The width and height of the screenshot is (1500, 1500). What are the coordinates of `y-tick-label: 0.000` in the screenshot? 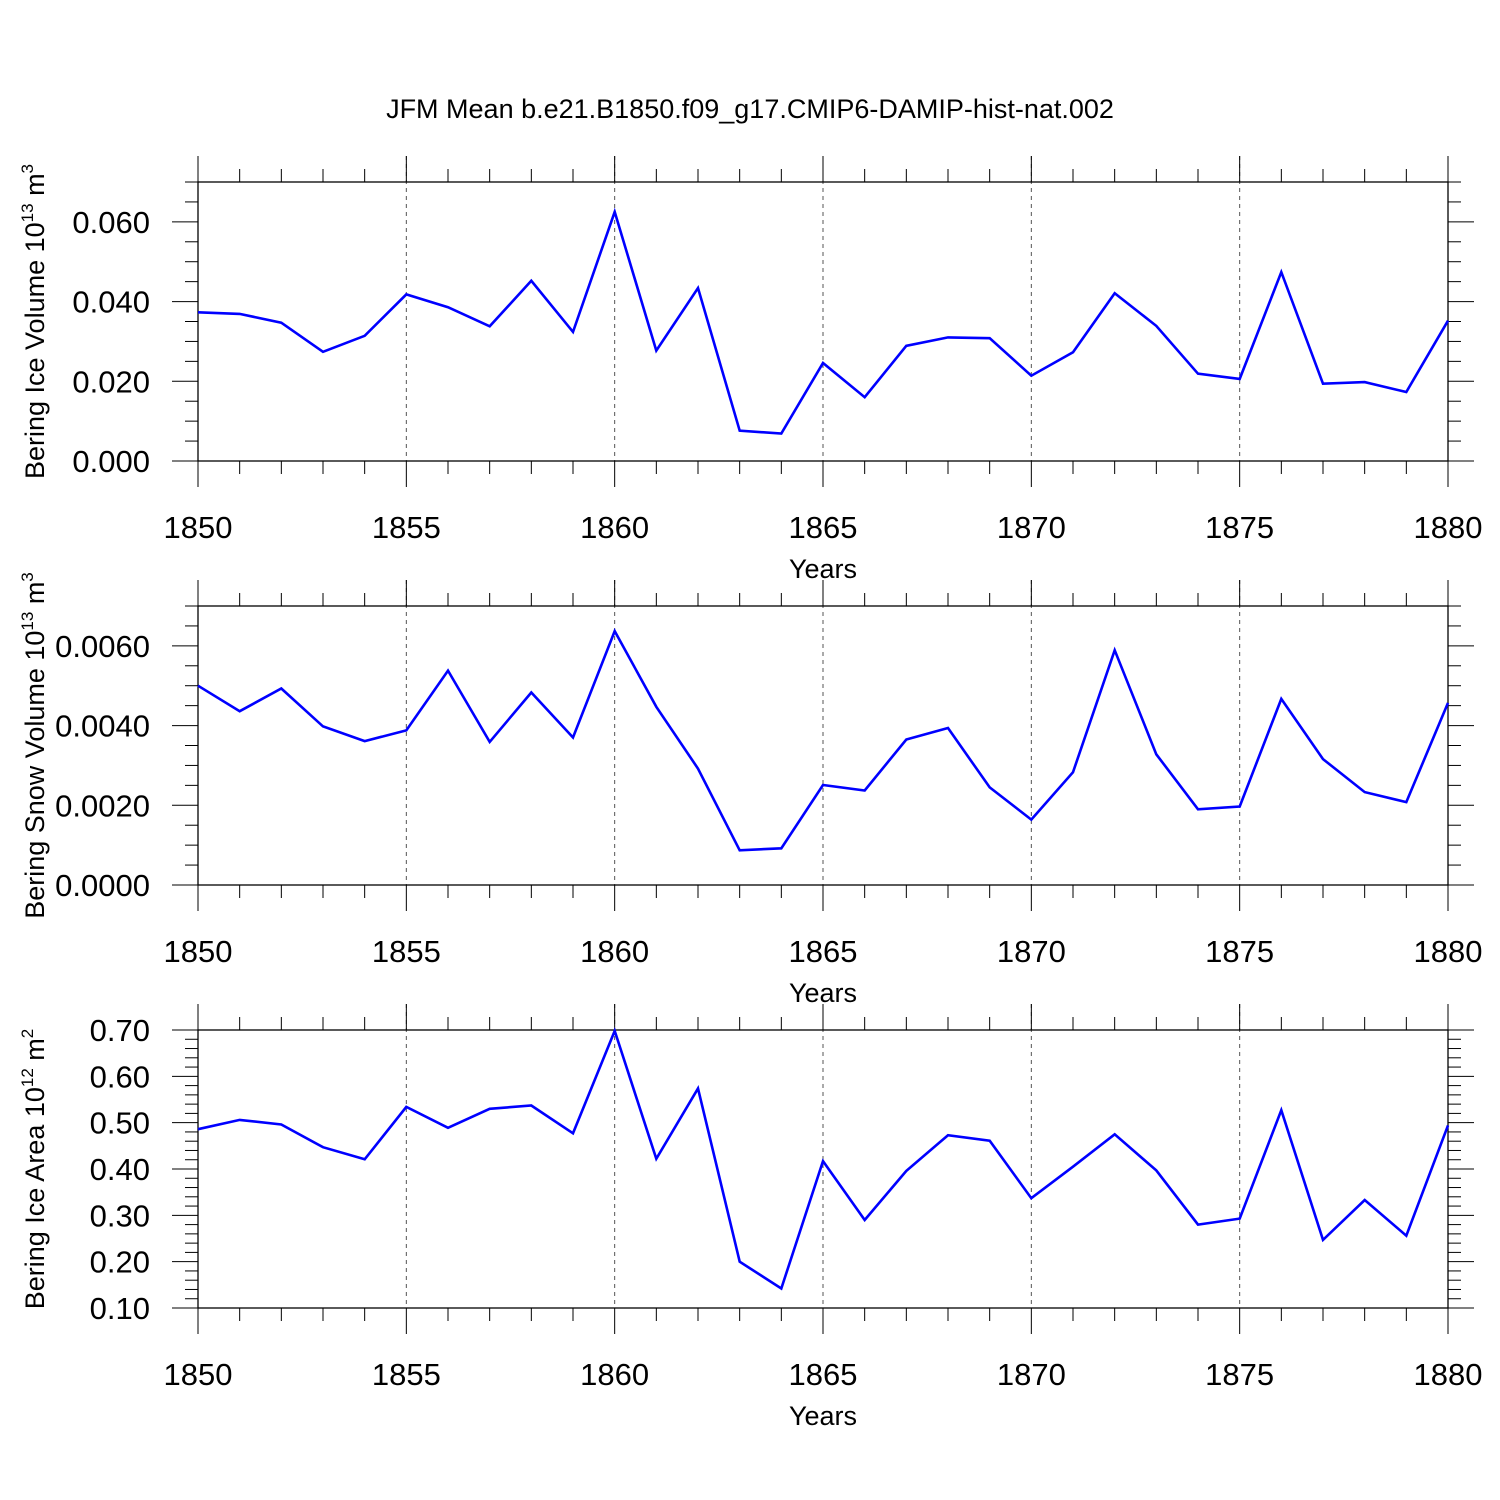 It's located at (111, 461).